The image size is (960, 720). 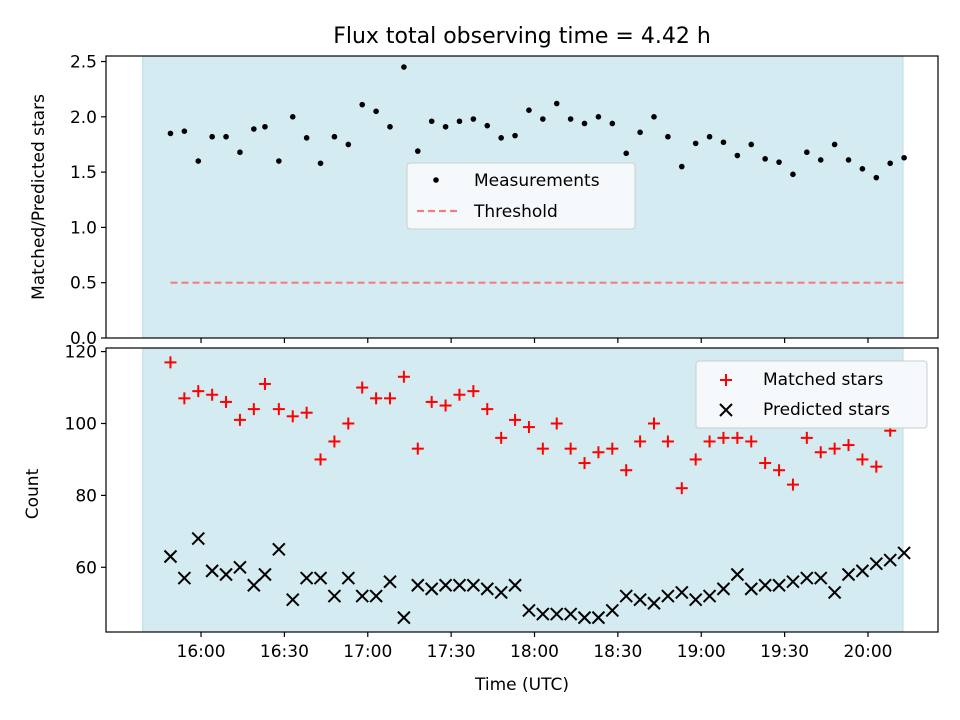 I want to click on legend-predicted-label: Predicted stars, so click(x=826, y=410).